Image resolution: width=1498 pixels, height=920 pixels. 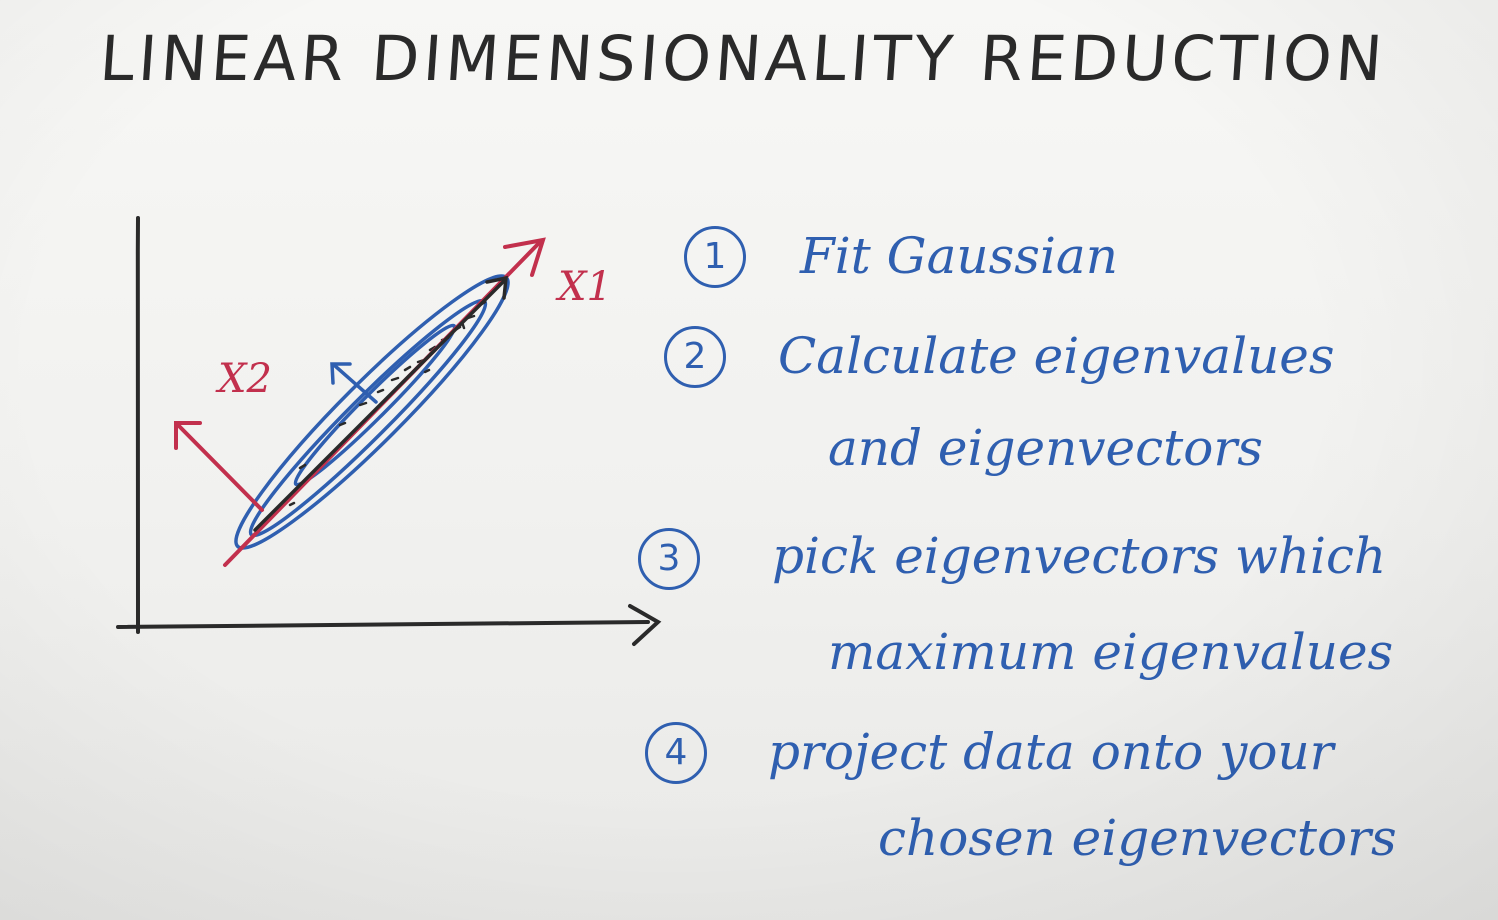 I want to click on x2-label: X2, so click(x=243, y=379).